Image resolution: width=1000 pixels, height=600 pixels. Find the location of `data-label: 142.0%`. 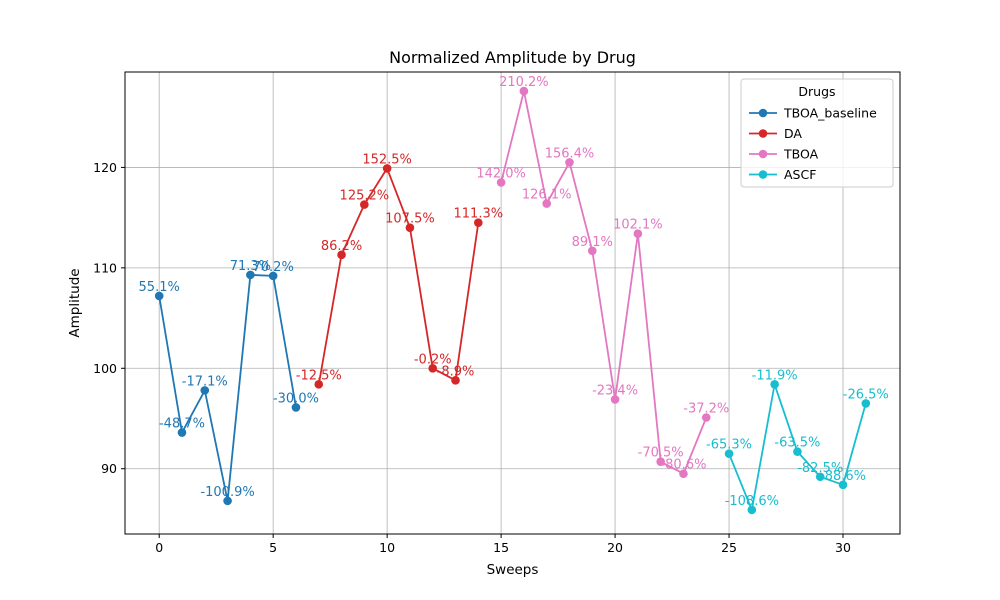

data-label: 142.0% is located at coordinates (501, 173).